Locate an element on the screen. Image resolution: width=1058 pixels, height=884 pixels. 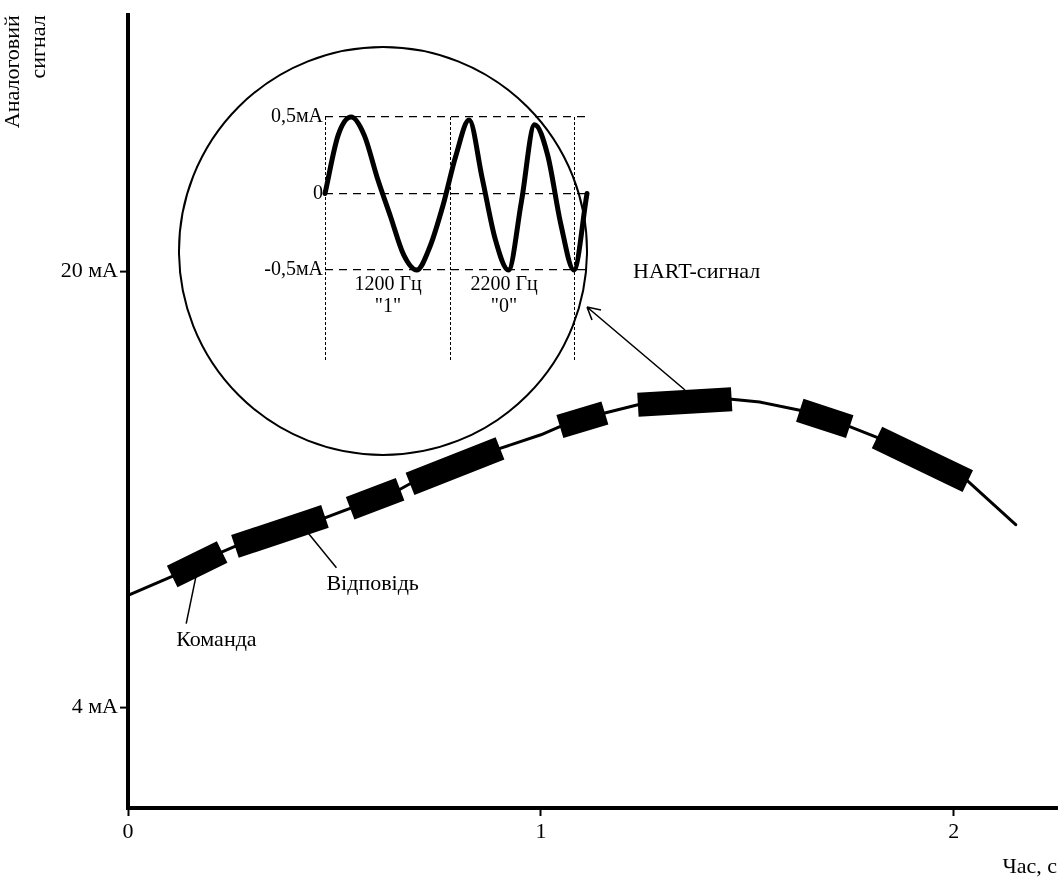
annotation: "1" is located at coordinates (388, 305).